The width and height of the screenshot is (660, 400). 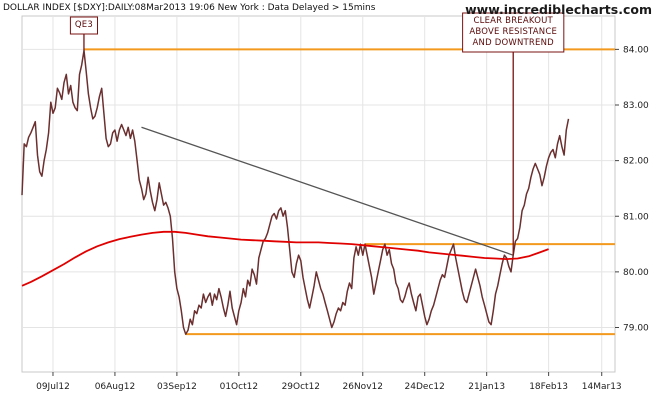 What do you see at coordinates (115, 387) in the screenshot?
I see `x-tick-label: 06Aug12` at bounding box center [115, 387].